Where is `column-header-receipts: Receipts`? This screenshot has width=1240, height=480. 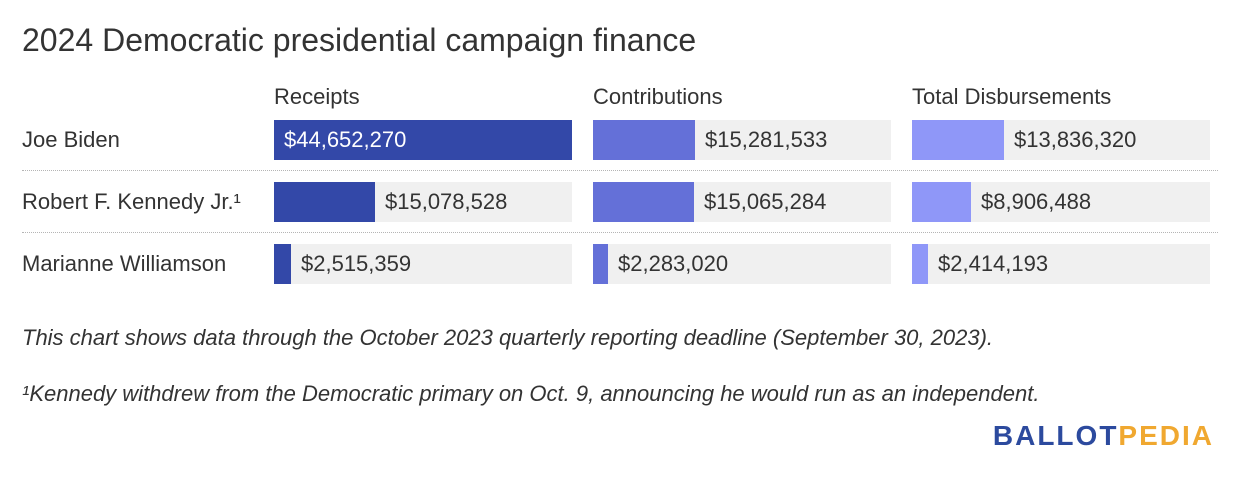
column-header-receipts: Receipts is located at coordinates (317, 96).